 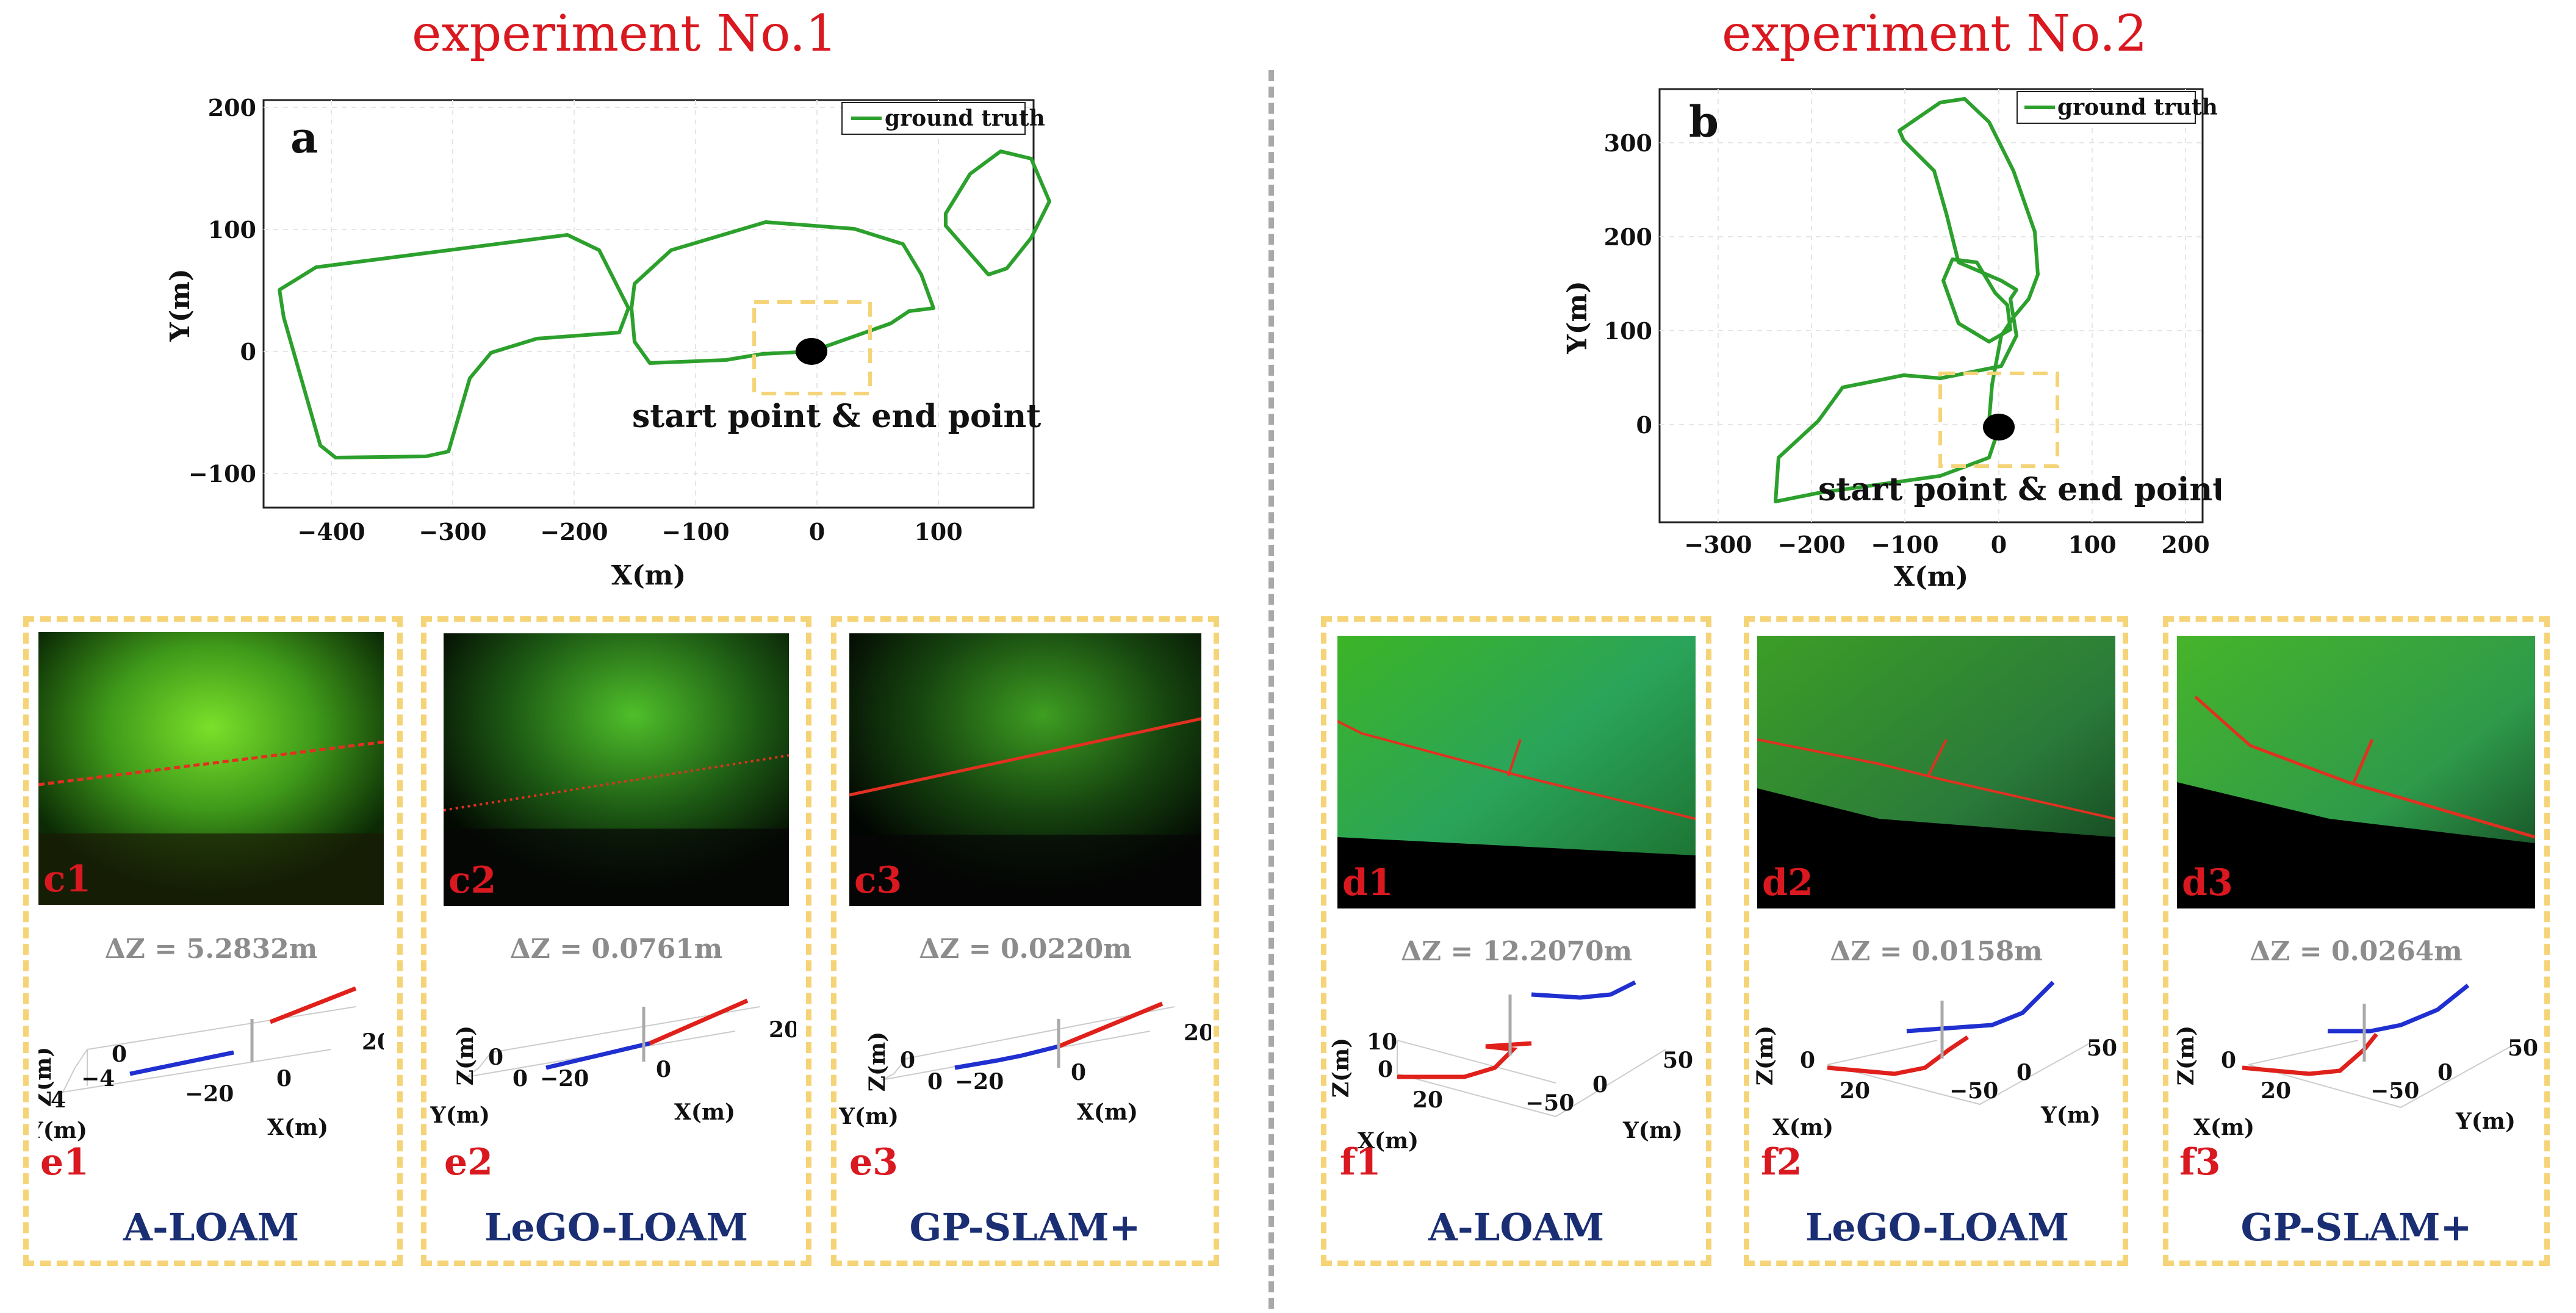 I want to click on traj-label-f3: f3, so click(x=2200, y=1162).